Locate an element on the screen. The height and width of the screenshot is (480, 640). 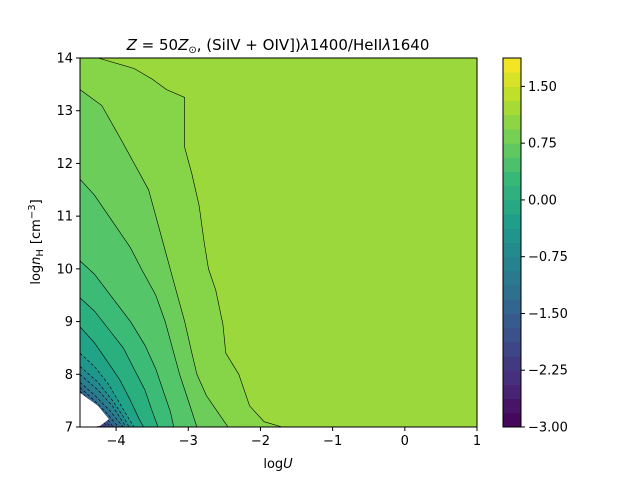
x-tick-label-0: −4 is located at coordinates (116, 441).